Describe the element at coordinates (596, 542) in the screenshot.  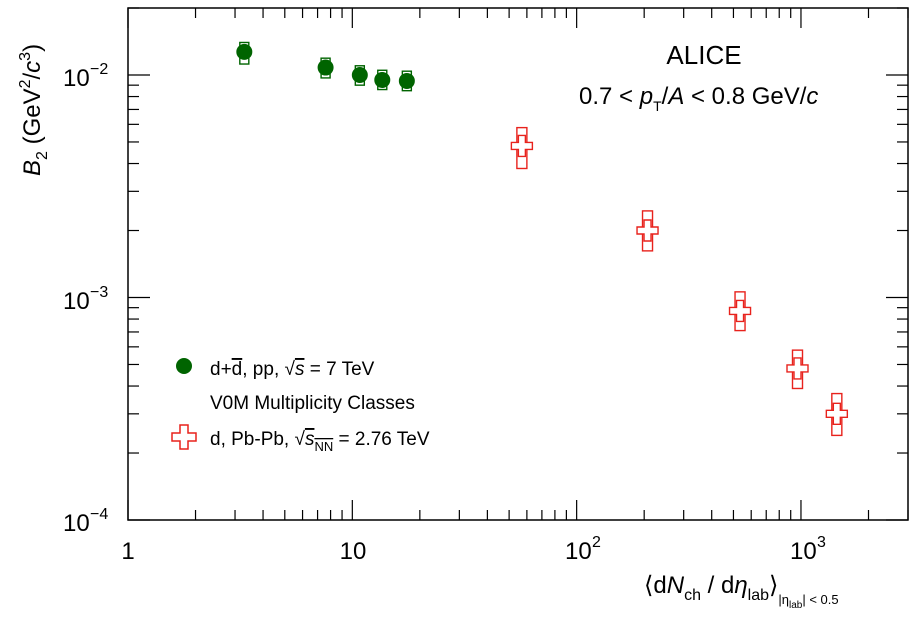
I see `svg-text: 2` at that location.